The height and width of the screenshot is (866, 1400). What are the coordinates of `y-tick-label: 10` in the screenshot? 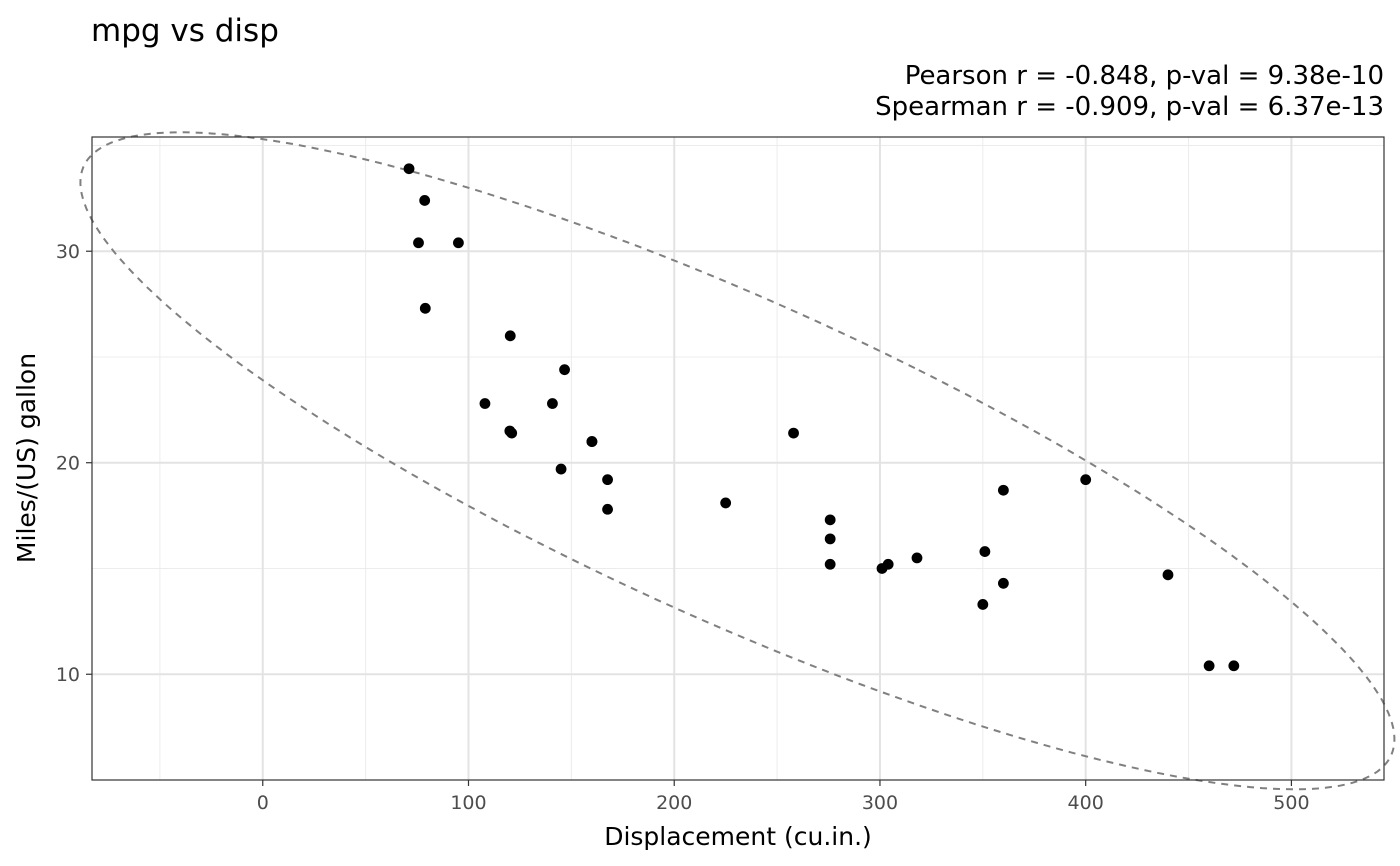 It's located at (68, 675).